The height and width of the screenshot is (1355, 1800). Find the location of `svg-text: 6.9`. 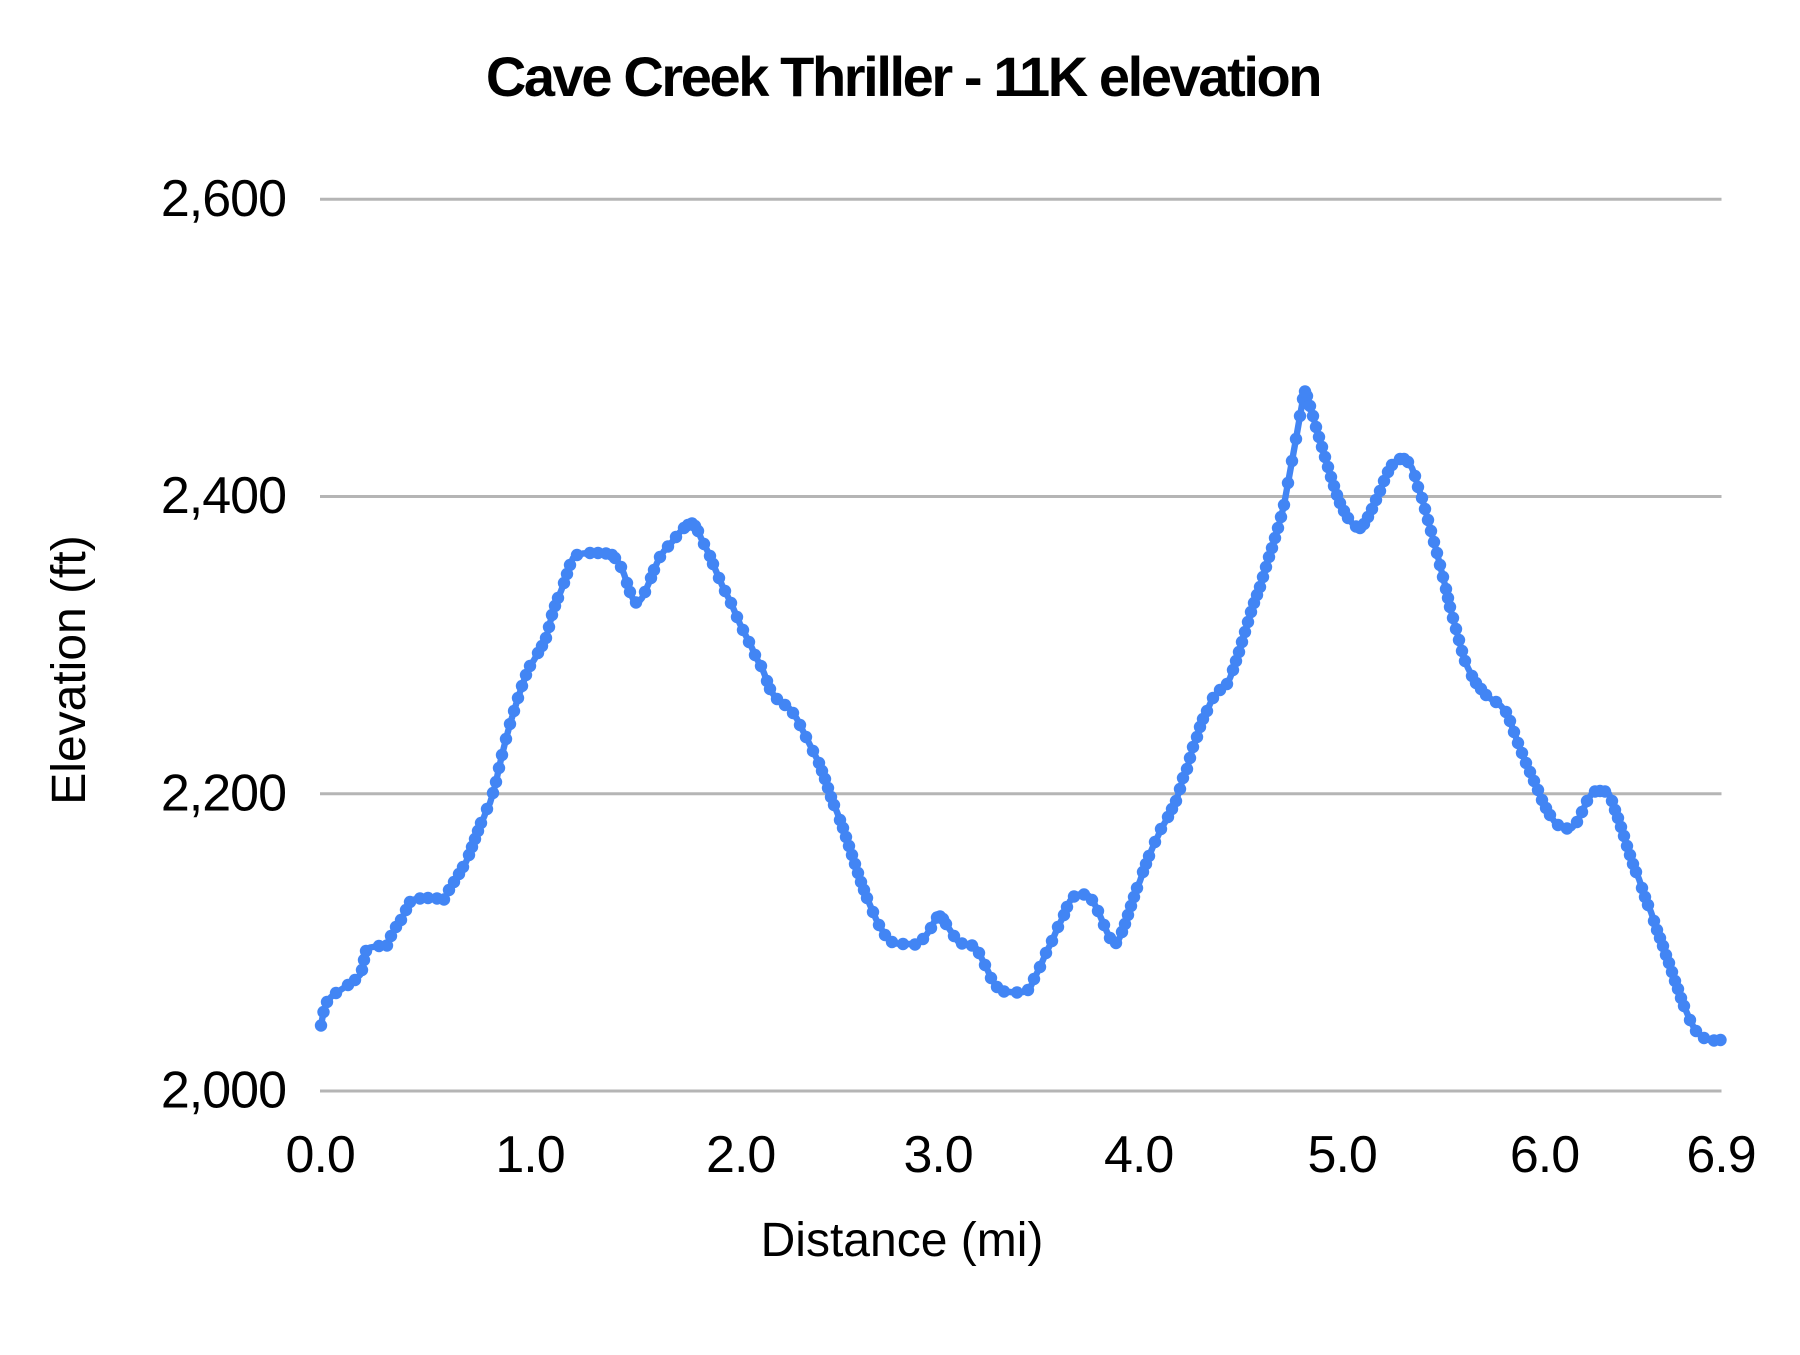

svg-text: 6.9 is located at coordinates (1720, 1155).